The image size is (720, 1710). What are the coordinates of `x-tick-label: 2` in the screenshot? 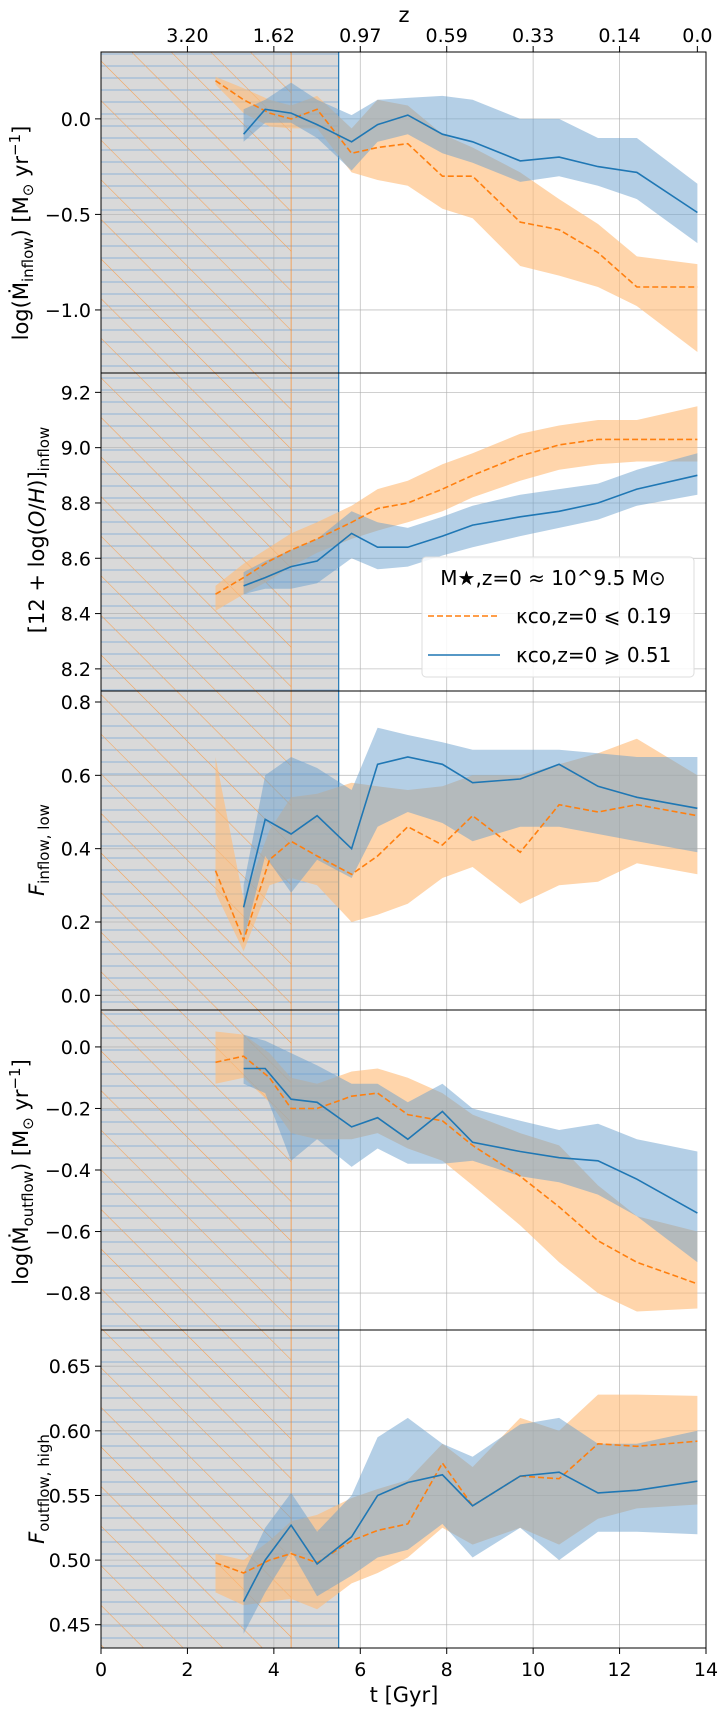 It's located at (187, 1670).